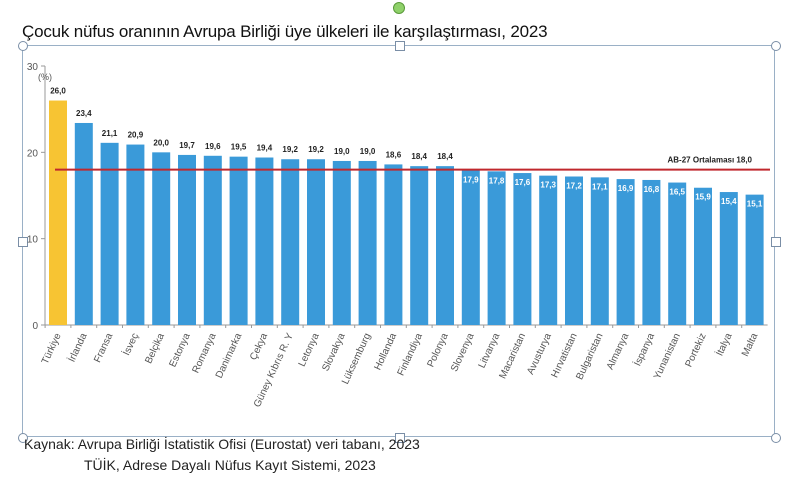 Image resolution: width=800 pixels, height=500 pixels. What do you see at coordinates (776, 46) in the screenshot?
I see `resize-handle-top-right` at bounding box center [776, 46].